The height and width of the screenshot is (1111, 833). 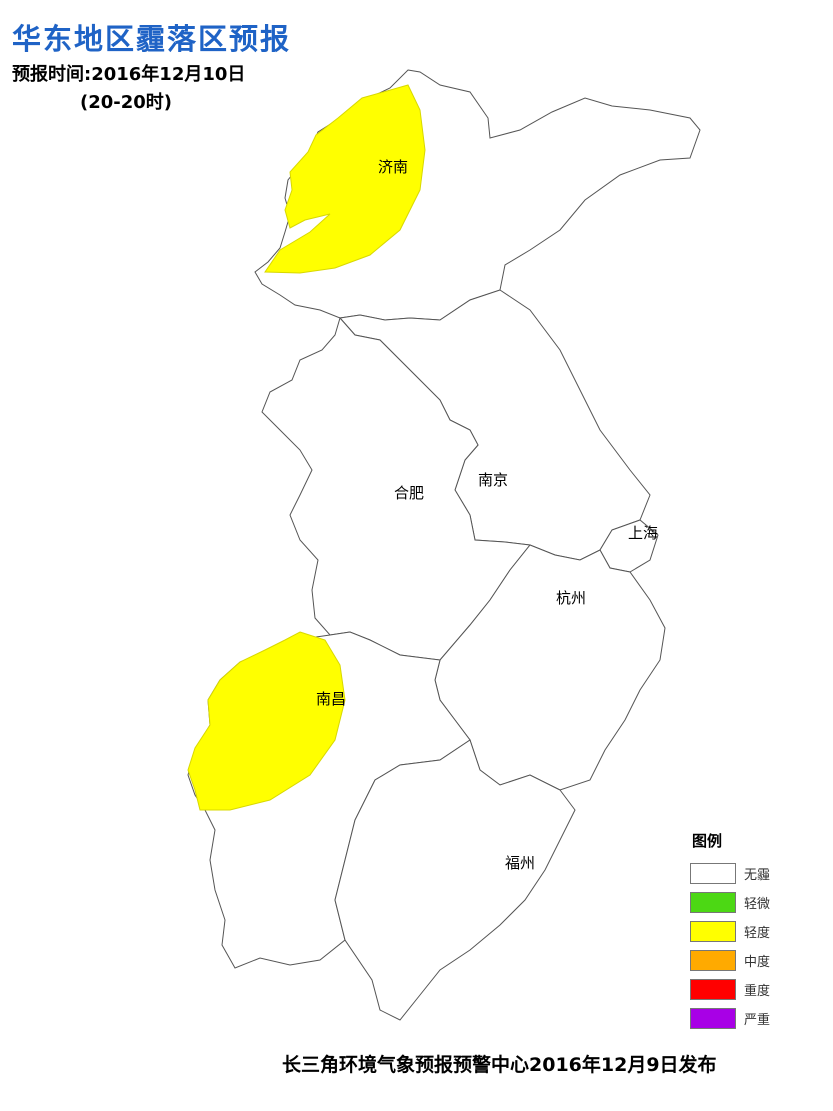 I want to click on legend-label: 无霾, so click(x=757, y=875).